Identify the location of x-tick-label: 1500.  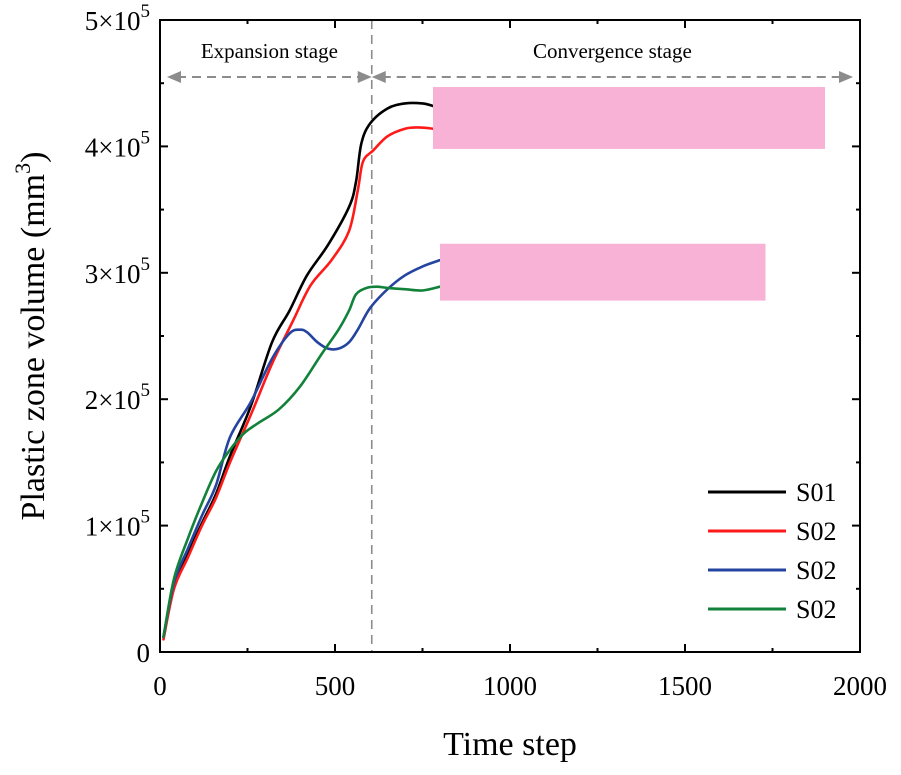
(685, 686).